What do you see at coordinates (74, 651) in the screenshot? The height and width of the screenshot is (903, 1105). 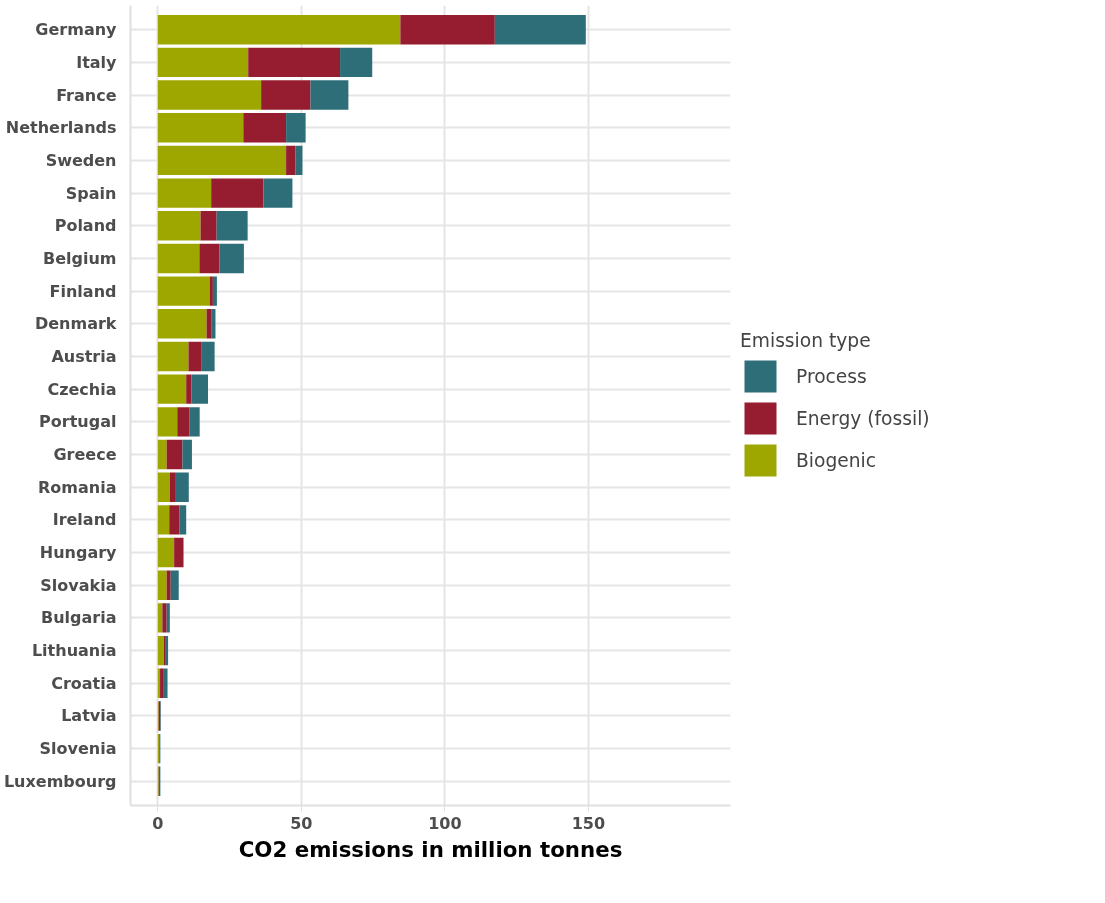 I see `y-tick-label: Lithuania` at bounding box center [74, 651].